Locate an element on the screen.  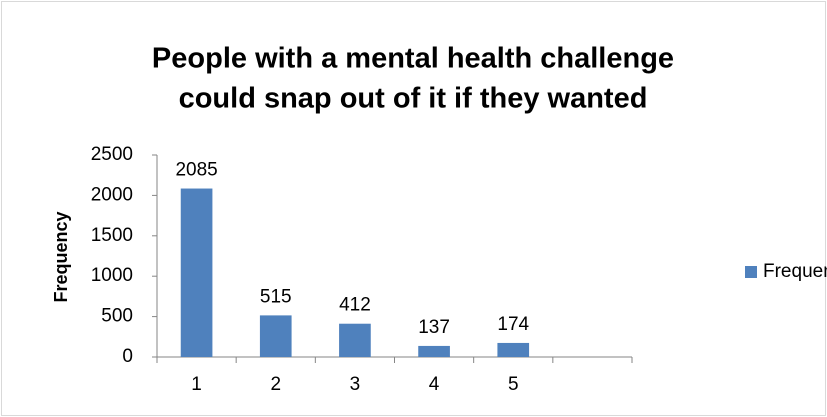
x-tick-label: 4 is located at coordinates (434, 384).